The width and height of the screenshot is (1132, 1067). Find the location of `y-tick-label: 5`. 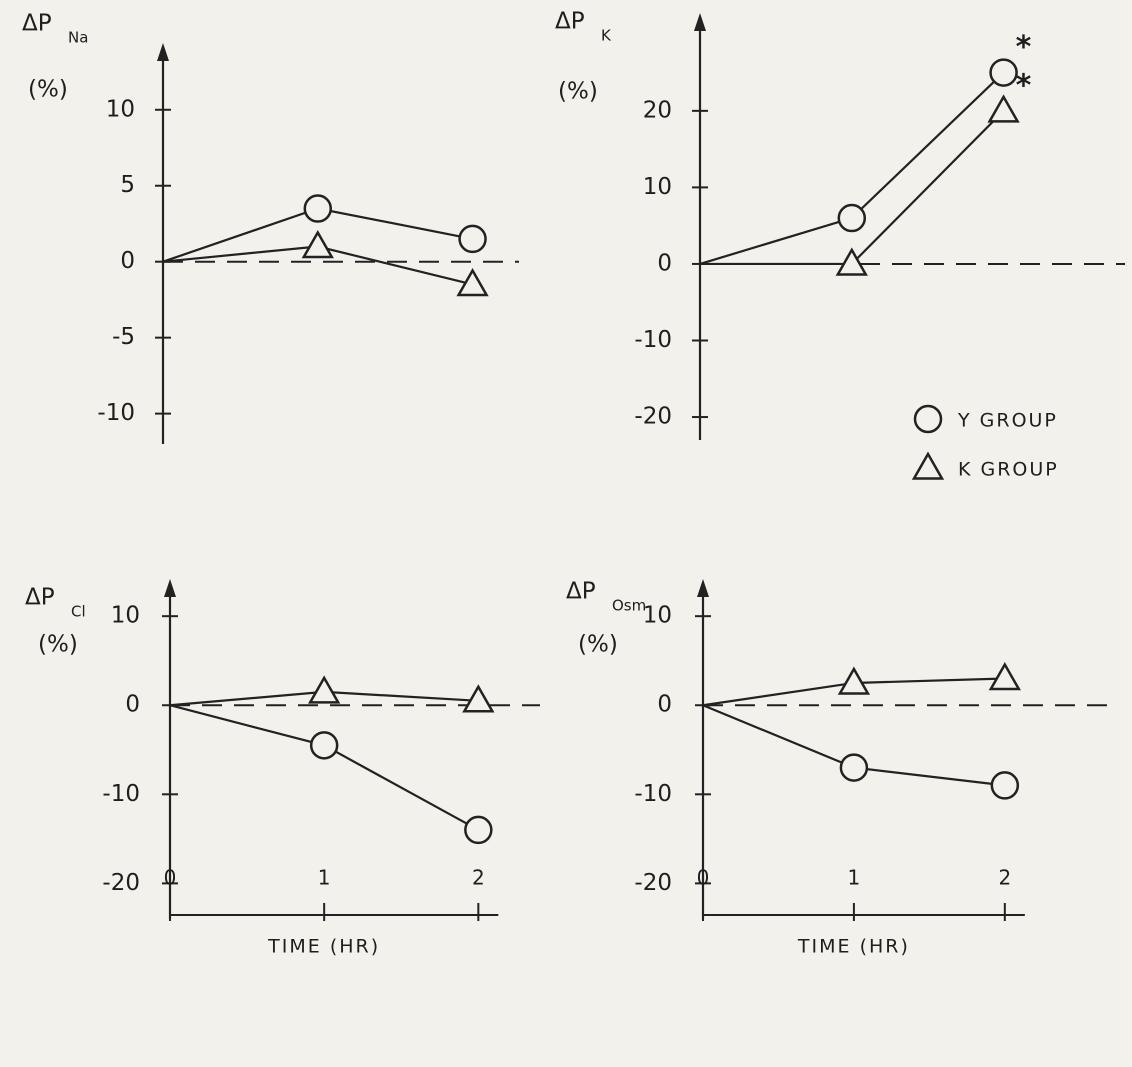

y-tick-label: 5 is located at coordinates (127, 185).